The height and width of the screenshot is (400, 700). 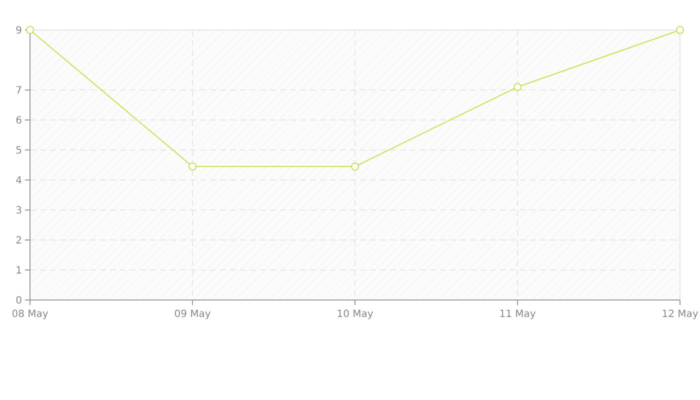 What do you see at coordinates (192, 314) in the screenshot?
I see `x-tick-label: 09 May` at bounding box center [192, 314].